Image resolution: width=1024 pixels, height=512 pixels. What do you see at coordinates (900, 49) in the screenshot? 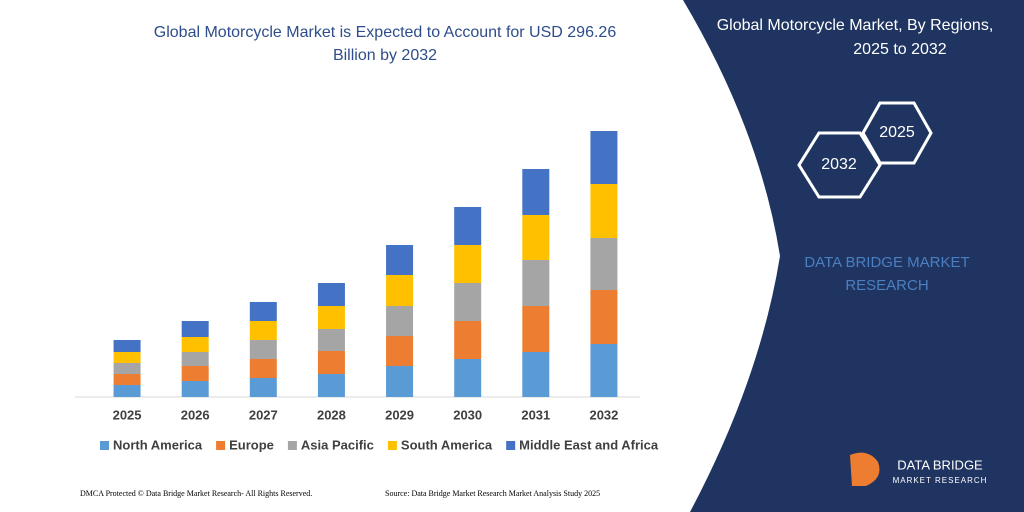
I see `panel-title: 2025 to 2032` at bounding box center [900, 49].